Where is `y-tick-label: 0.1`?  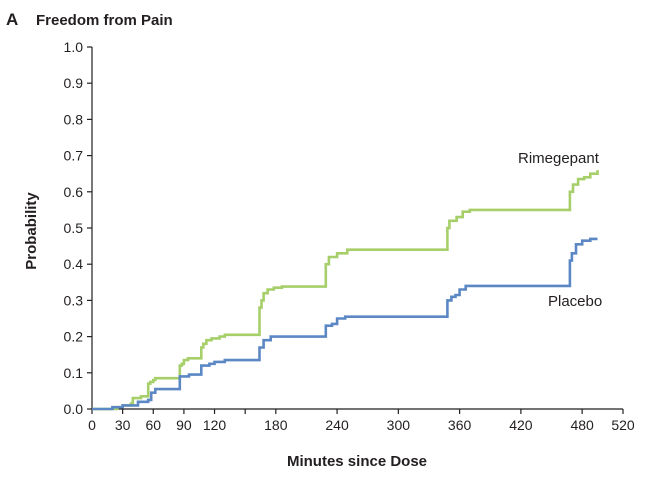
y-tick-label: 0.1 is located at coordinates (74, 373).